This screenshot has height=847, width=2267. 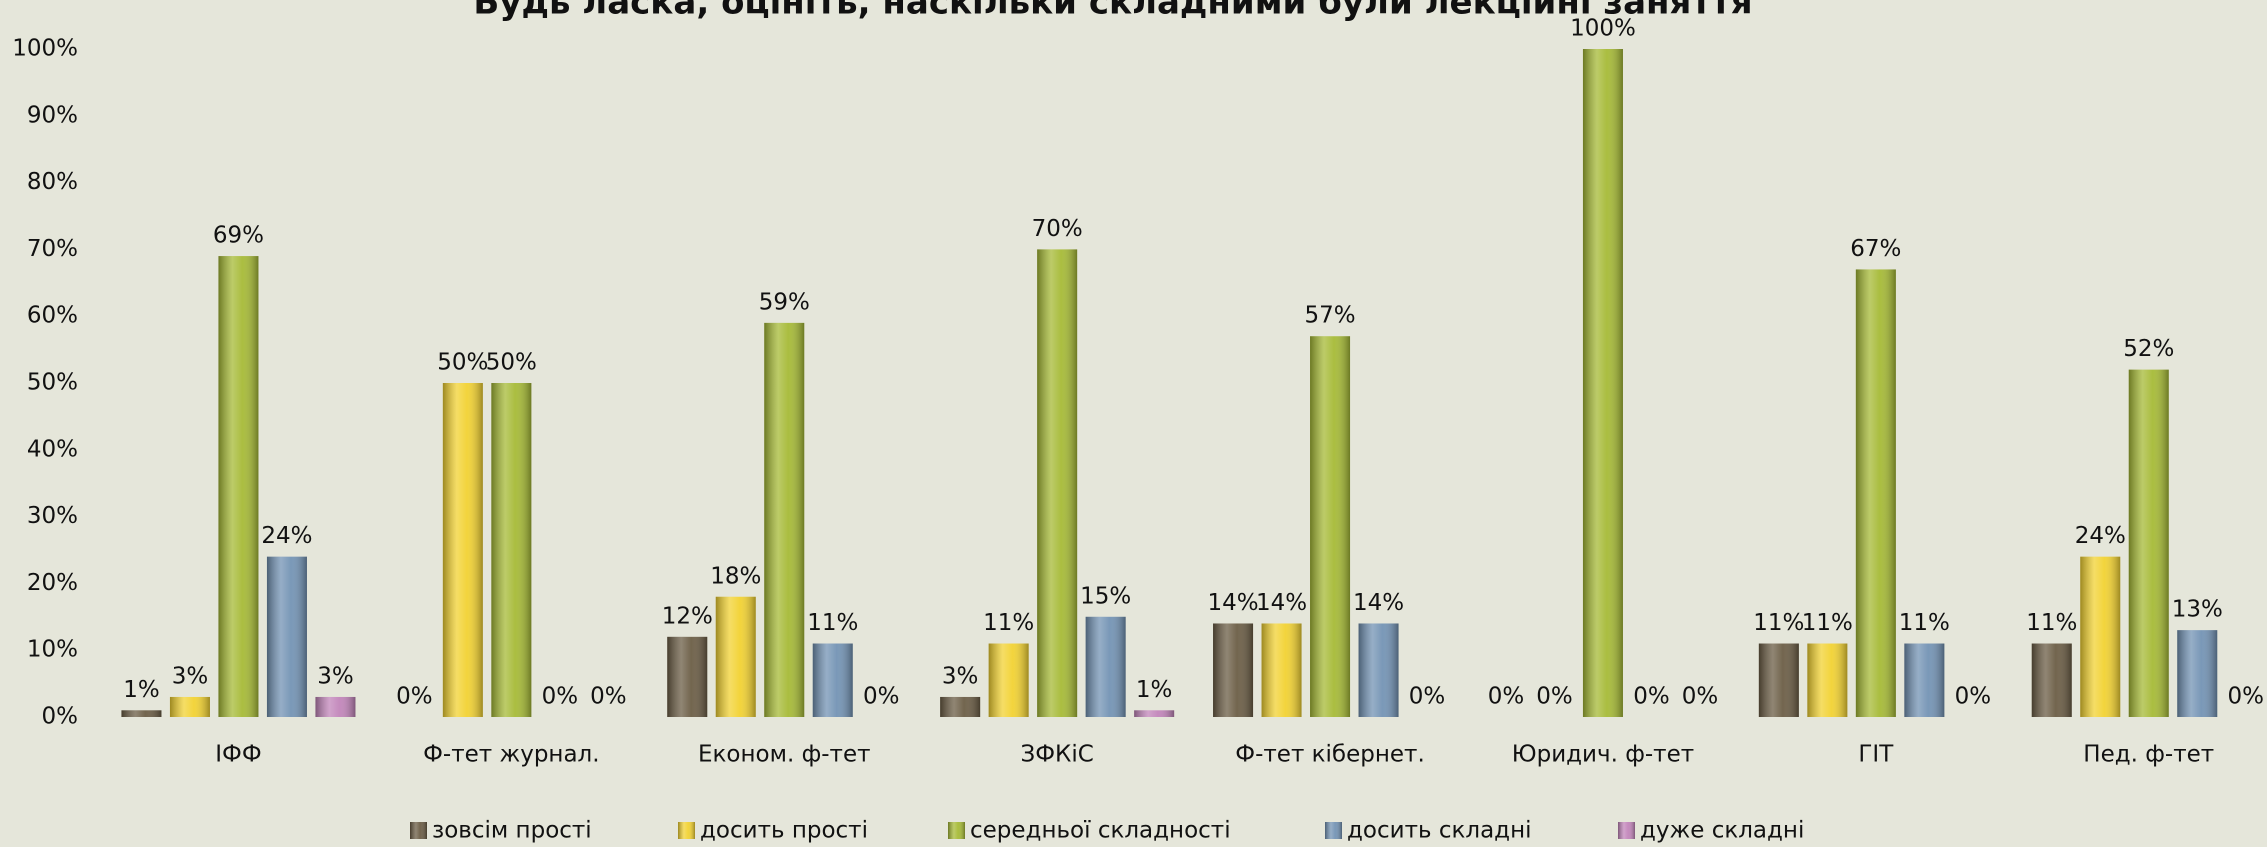 I want to click on value-label: 100%, so click(x=1603, y=29).